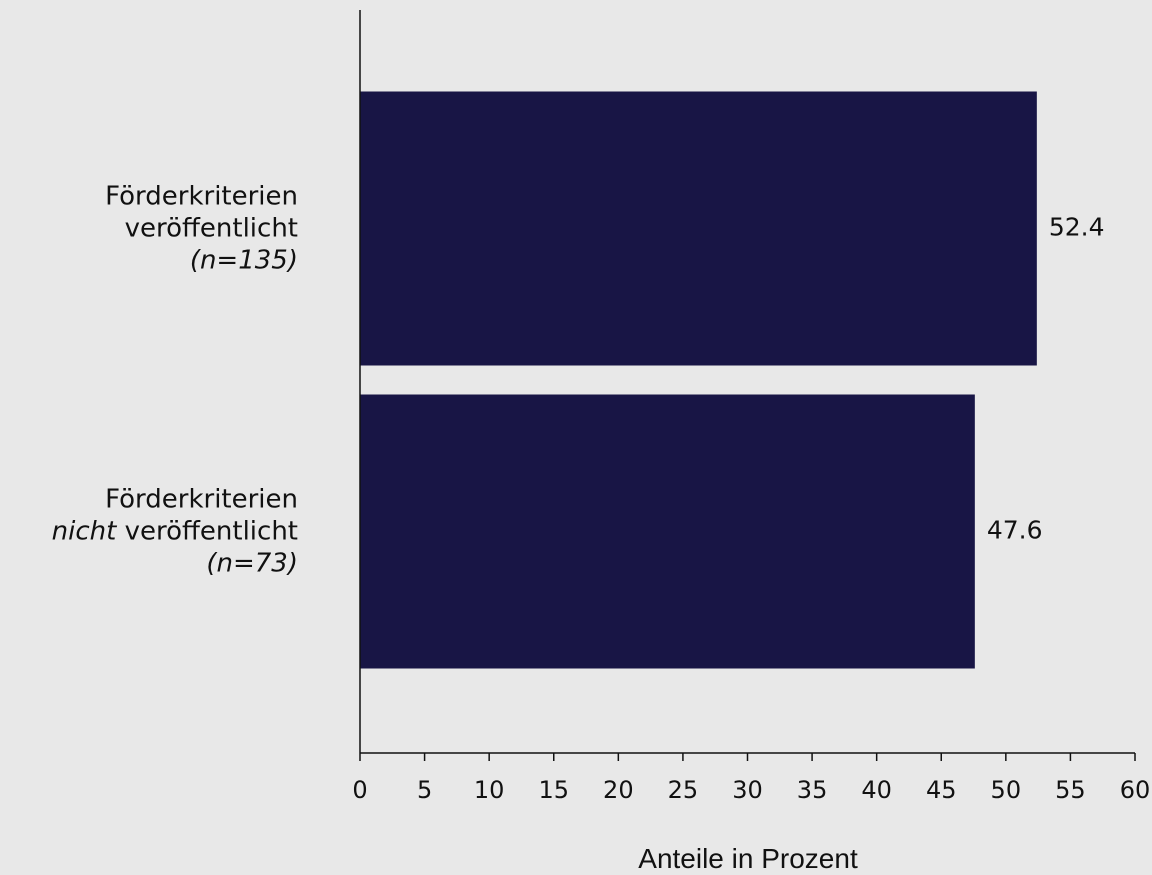 The width and height of the screenshot is (1152, 875). I want to click on x-tick-label-11: 55, so click(1070, 790).